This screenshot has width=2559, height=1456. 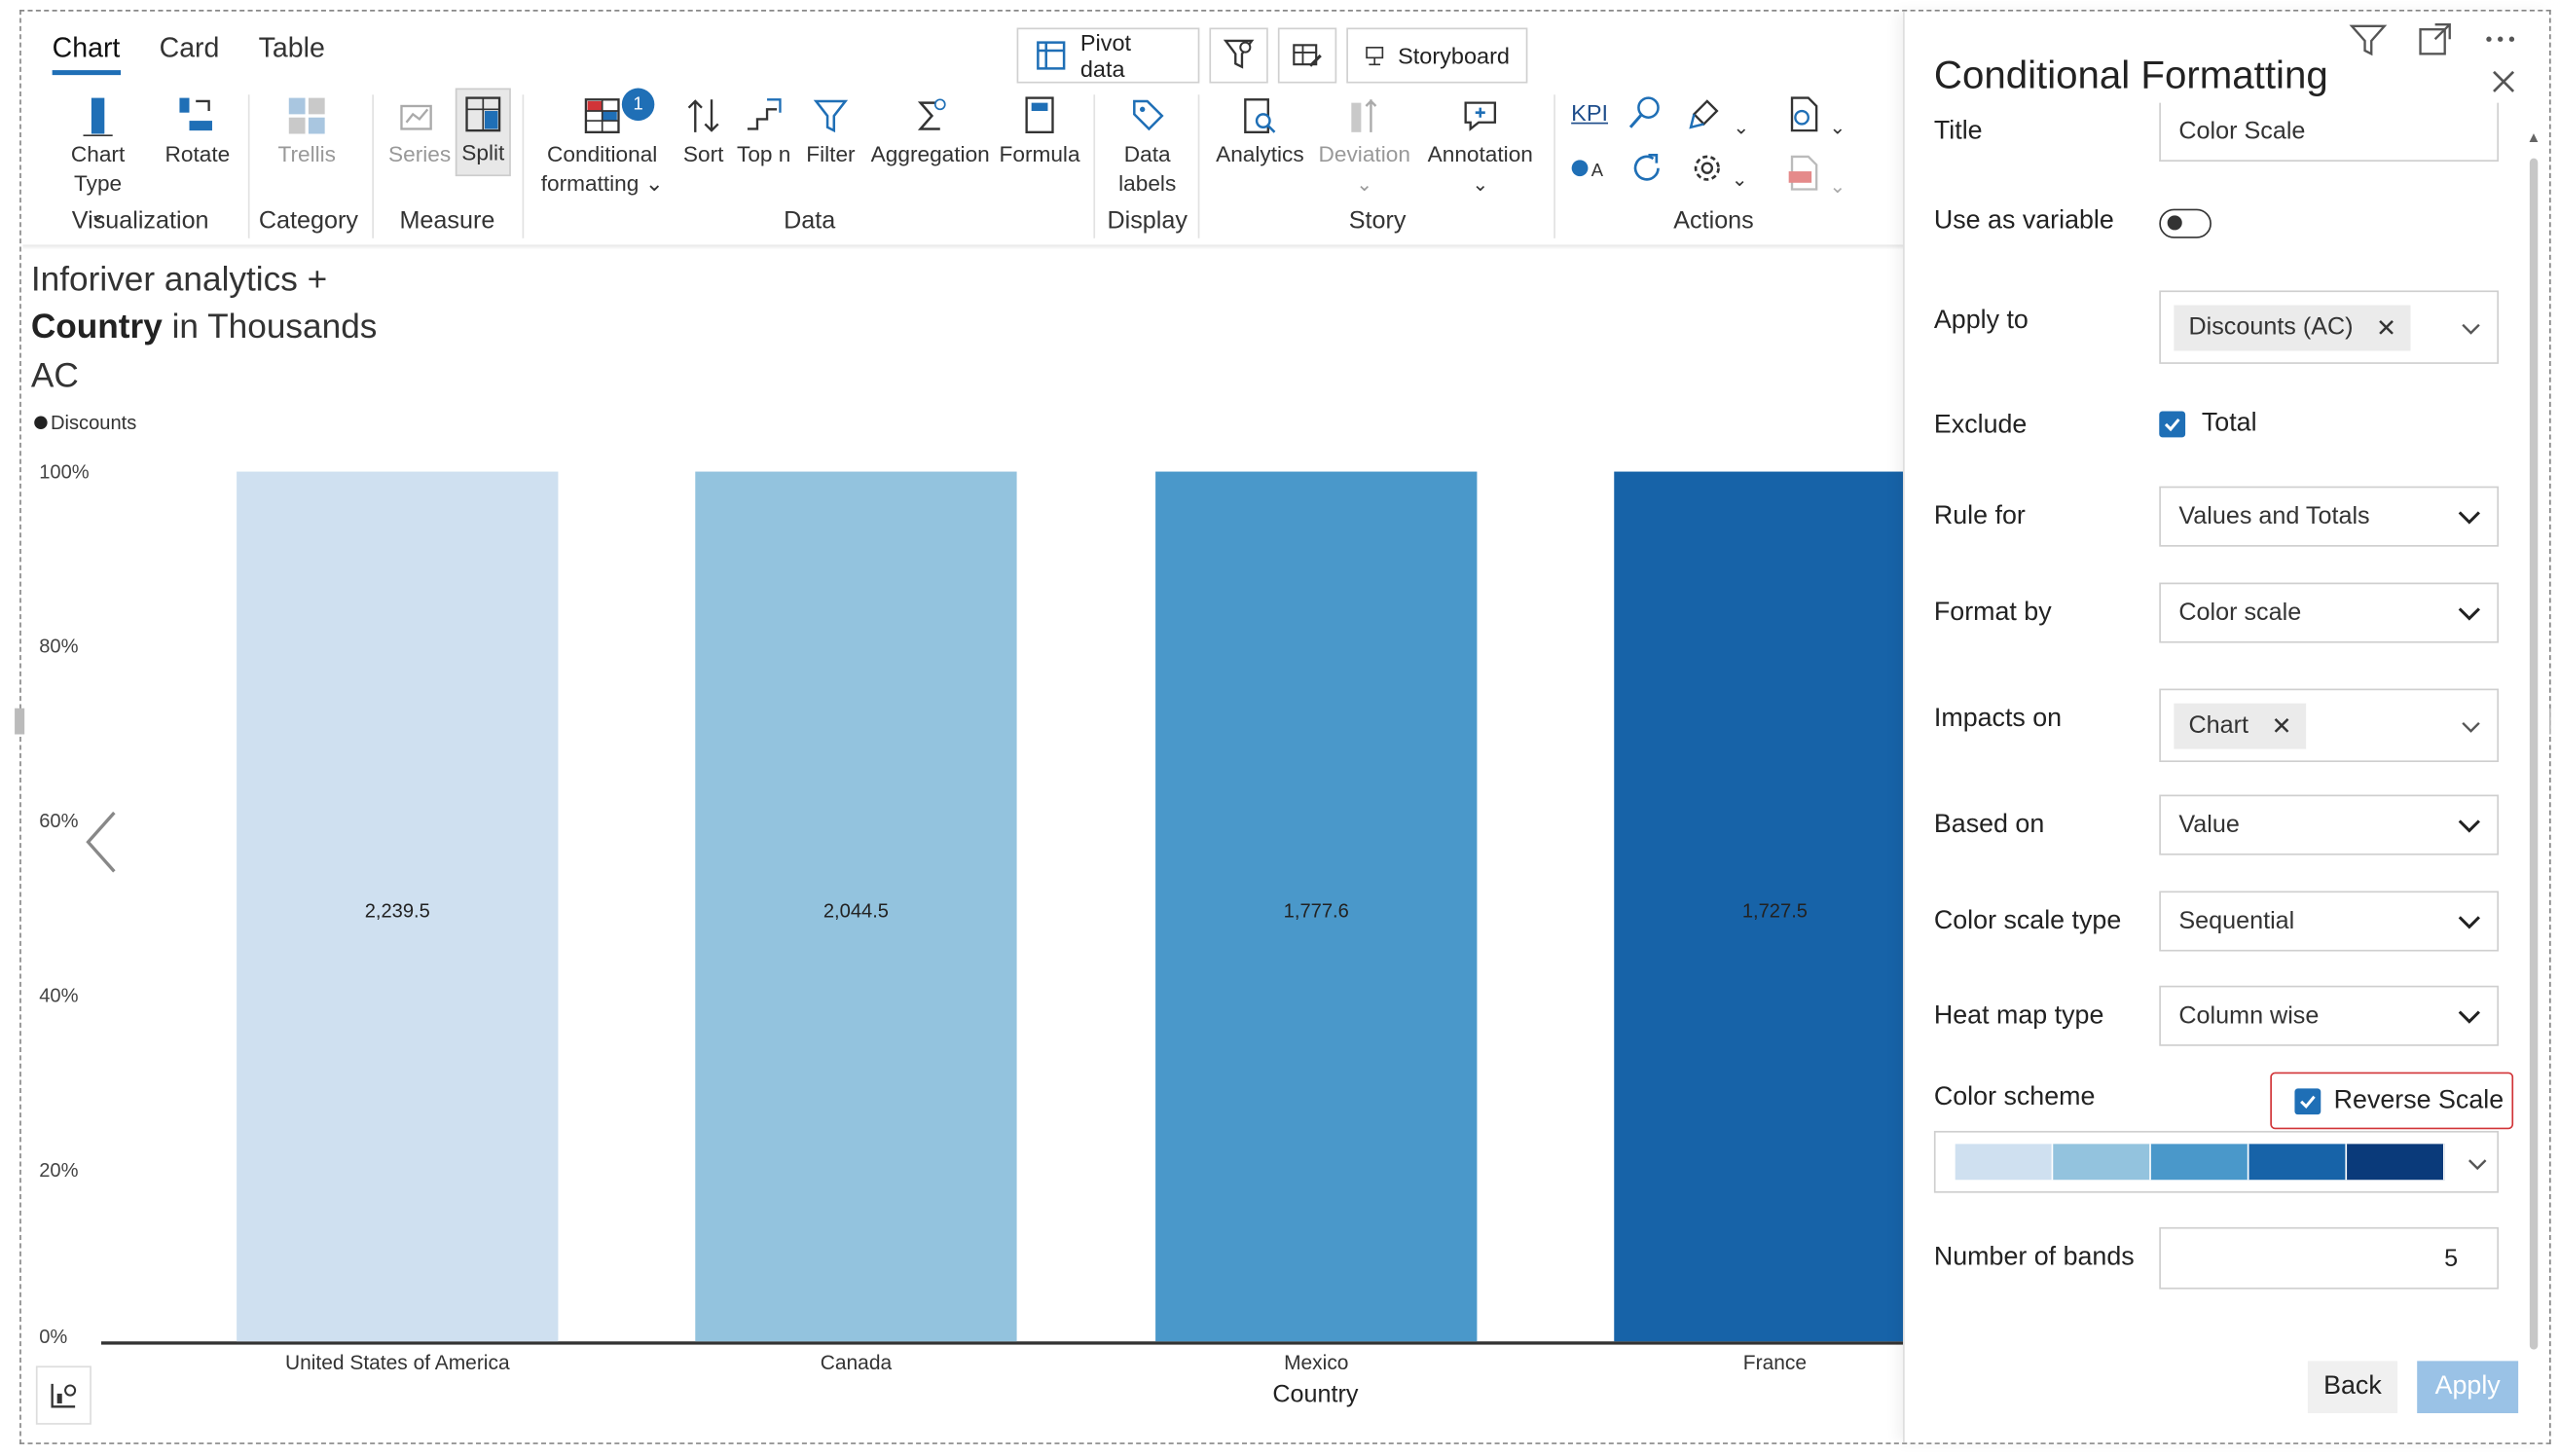 I want to click on resize-handle-left, so click(x=20, y=721).